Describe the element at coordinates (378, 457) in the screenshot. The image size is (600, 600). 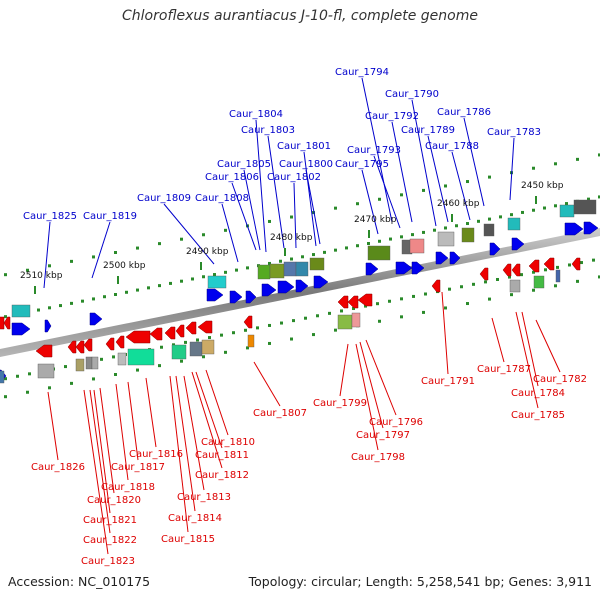
I see `reverse-gene-label: Caur_1798` at that location.